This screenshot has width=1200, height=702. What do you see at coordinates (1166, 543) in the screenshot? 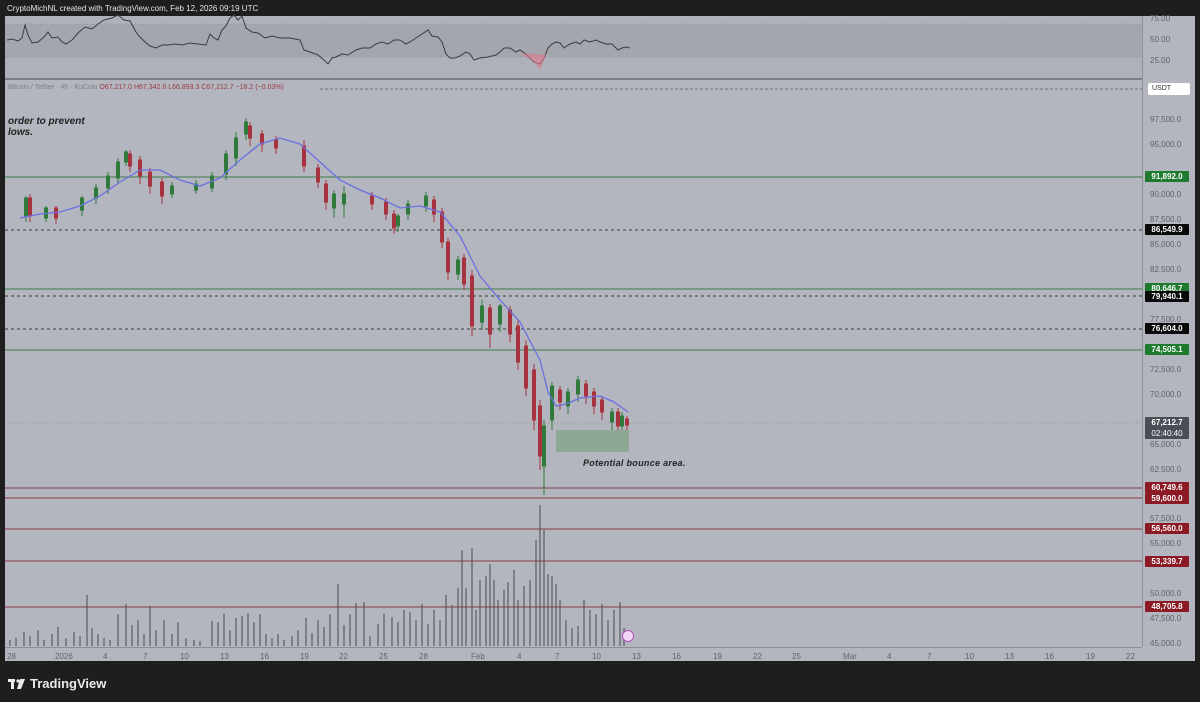
I see `price-tick: 55,000.0` at bounding box center [1166, 543].